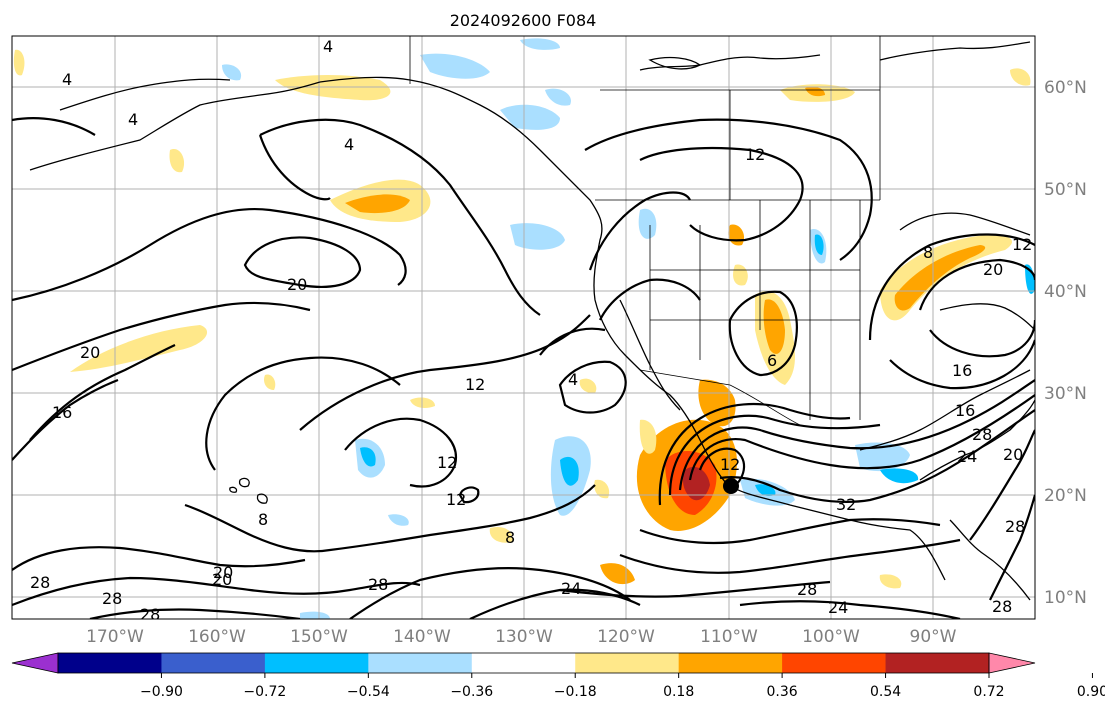 This screenshot has width=1105, height=712. I want to click on contour-label: 32, so click(846, 504).